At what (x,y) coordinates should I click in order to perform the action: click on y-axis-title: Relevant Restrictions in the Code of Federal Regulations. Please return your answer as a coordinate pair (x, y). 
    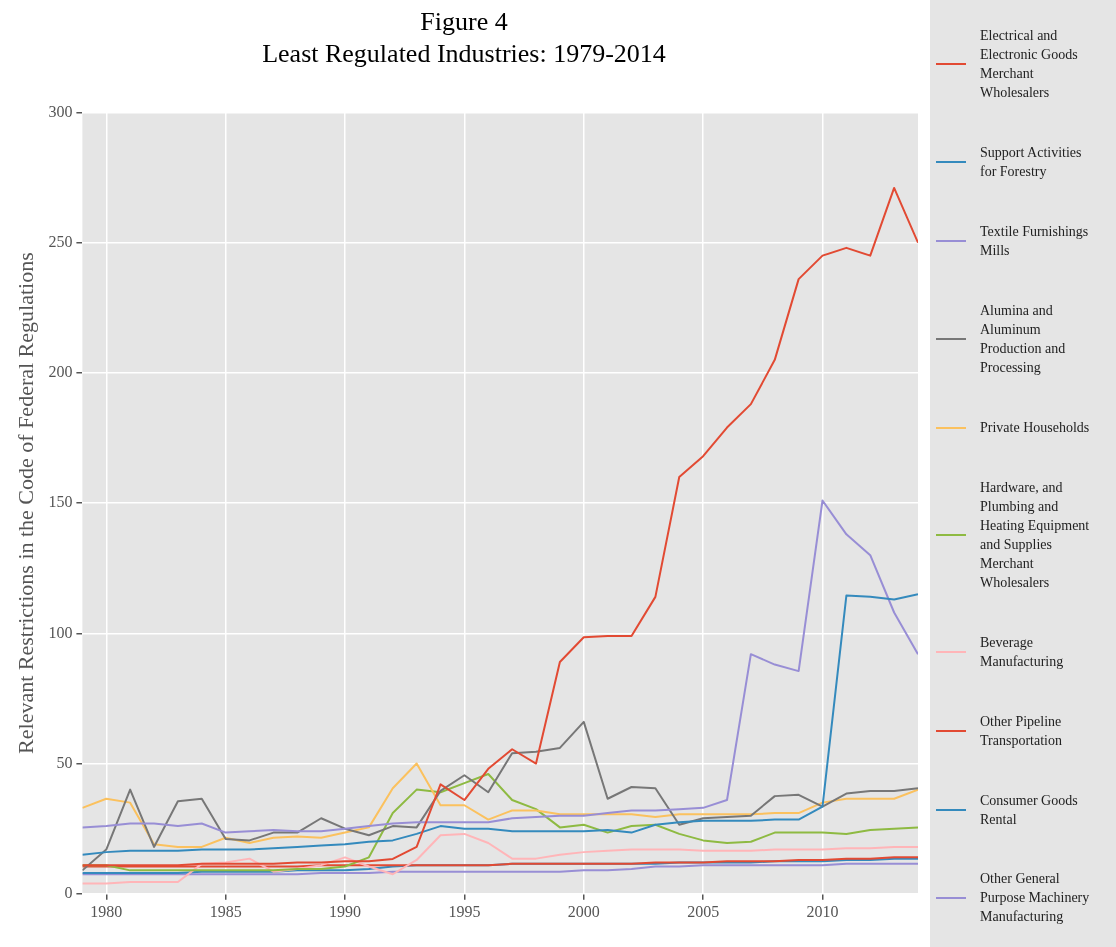
    Looking at the image, I should click on (25, 503).